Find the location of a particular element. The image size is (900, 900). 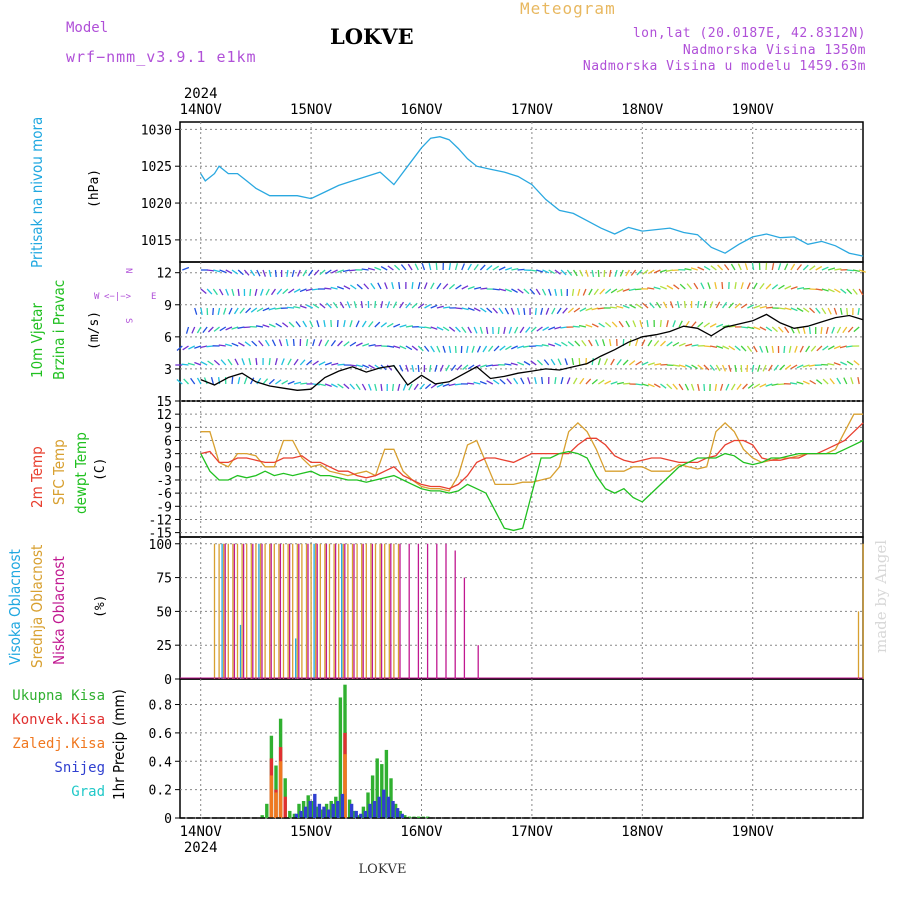

temperature-ytick-label: -6 is located at coordinates (164, 494).